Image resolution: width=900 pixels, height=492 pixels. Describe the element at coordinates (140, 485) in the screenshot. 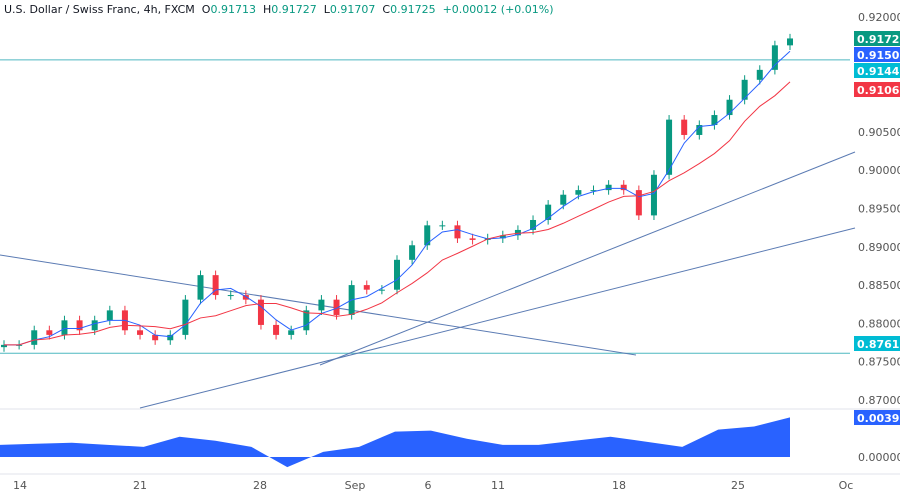

I see `time-tick-label: 21` at that location.